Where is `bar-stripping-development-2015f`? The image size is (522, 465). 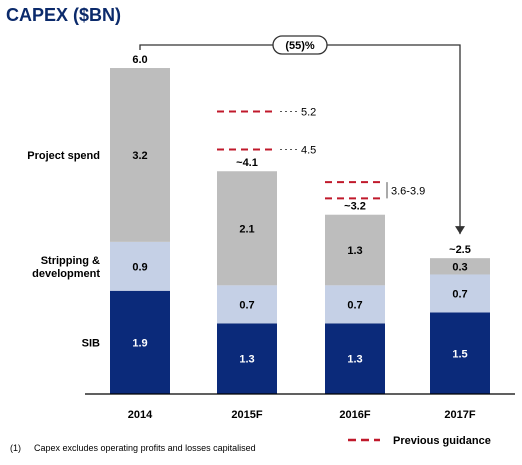 bar-stripping-development-2015f is located at coordinates (247, 304).